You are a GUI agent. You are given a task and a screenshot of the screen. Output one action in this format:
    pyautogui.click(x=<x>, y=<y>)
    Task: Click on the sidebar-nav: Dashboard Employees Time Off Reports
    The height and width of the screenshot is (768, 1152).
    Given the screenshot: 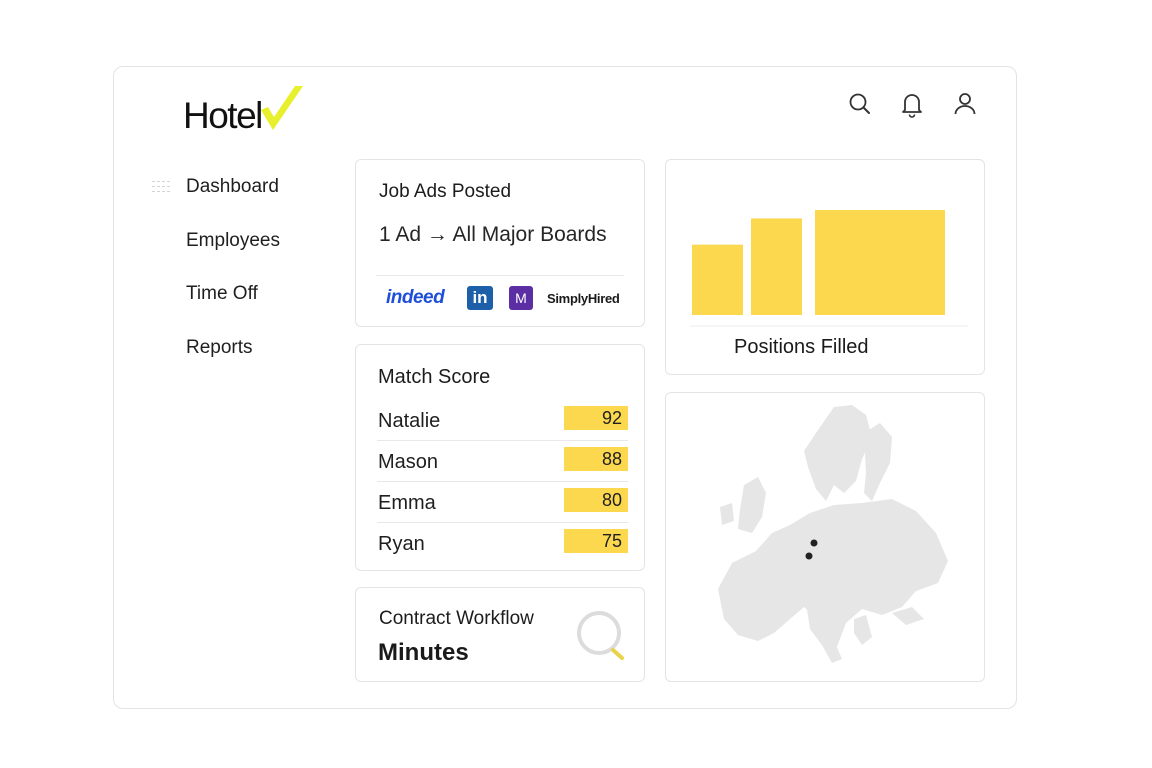 What is the action you would take?
    pyautogui.click(x=240, y=279)
    